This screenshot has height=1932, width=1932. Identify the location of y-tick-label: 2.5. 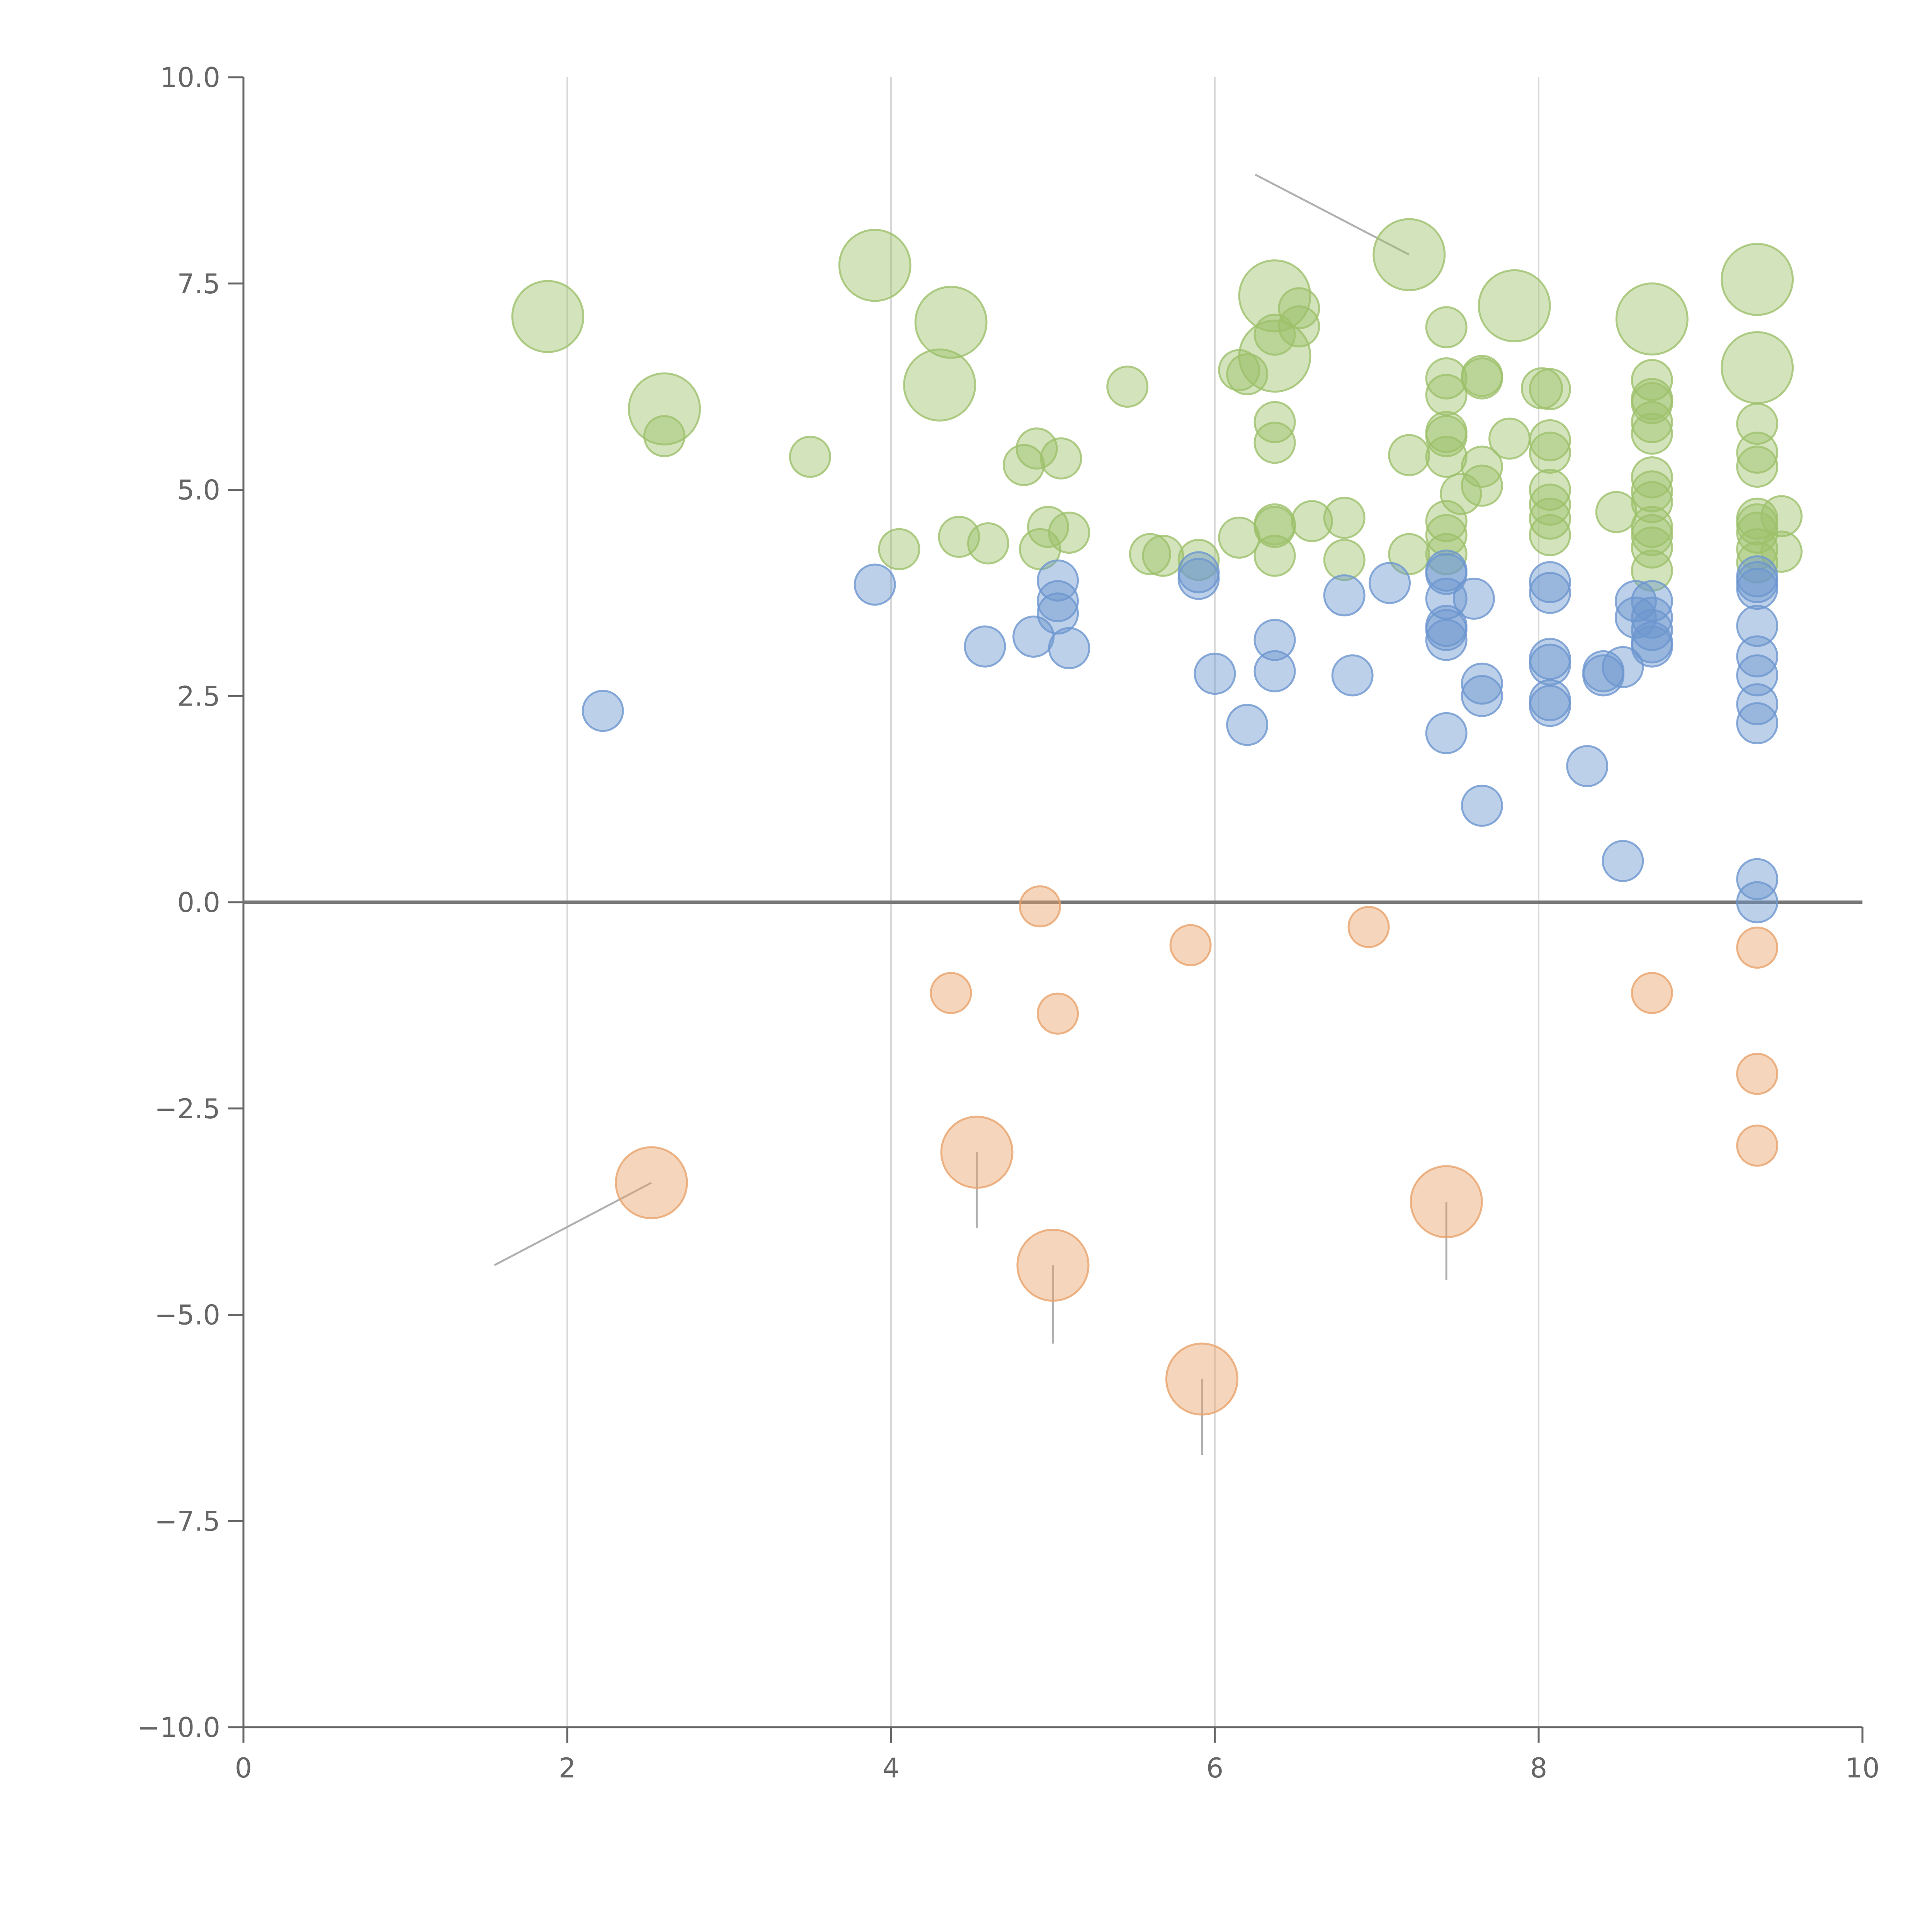
(198, 696).